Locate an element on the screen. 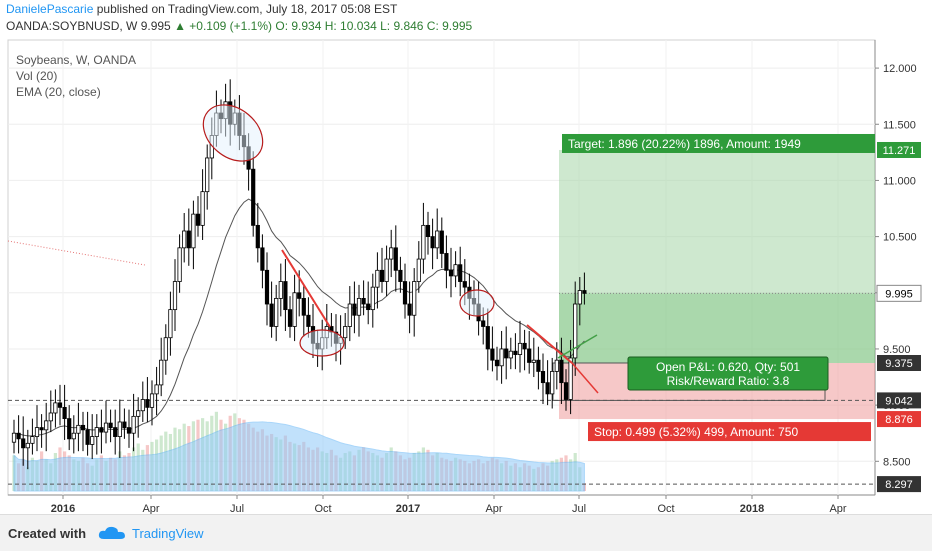 The width and height of the screenshot is (932, 551). price-axis-label: 11.271 is located at coordinates (899, 151).